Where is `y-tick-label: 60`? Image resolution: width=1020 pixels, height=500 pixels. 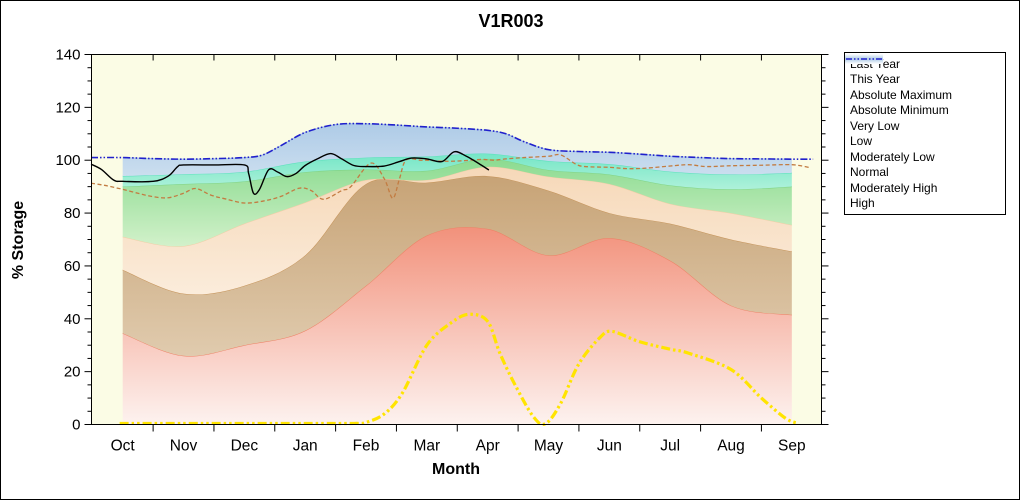
y-tick-label: 60 is located at coordinates (72, 266).